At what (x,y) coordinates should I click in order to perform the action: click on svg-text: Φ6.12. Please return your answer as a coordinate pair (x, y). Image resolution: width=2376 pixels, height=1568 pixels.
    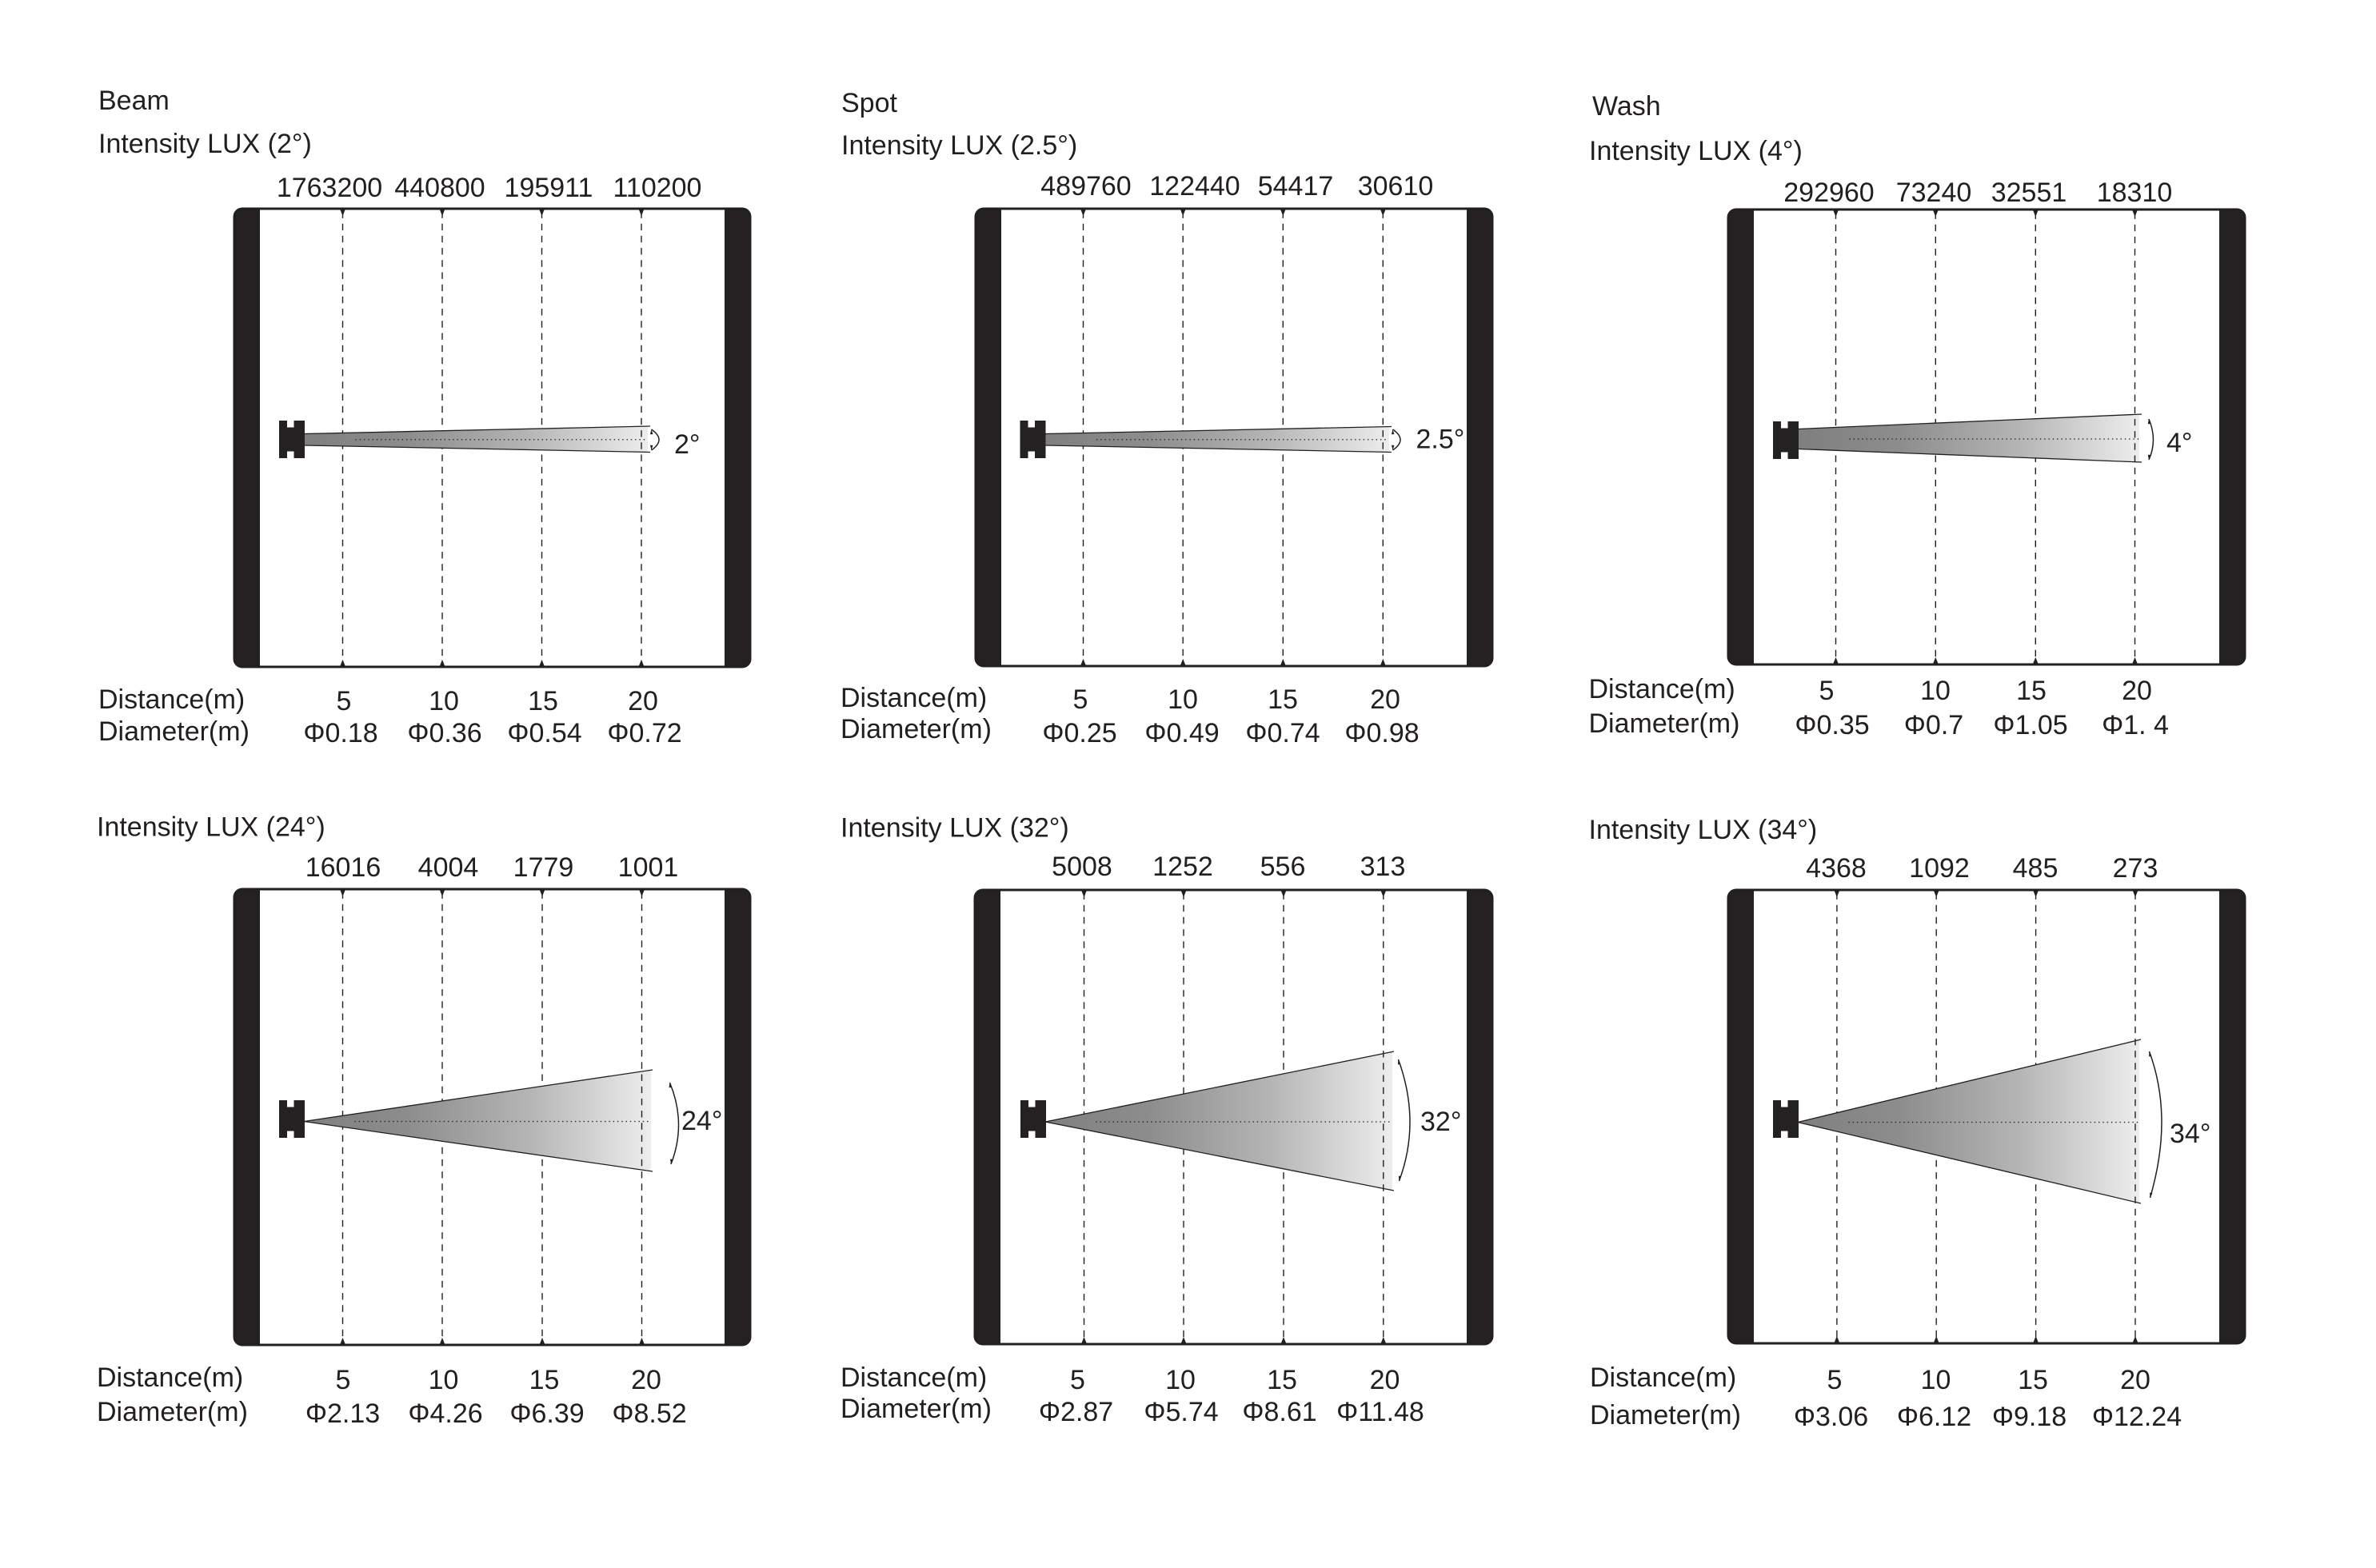
    Looking at the image, I should click on (1934, 1417).